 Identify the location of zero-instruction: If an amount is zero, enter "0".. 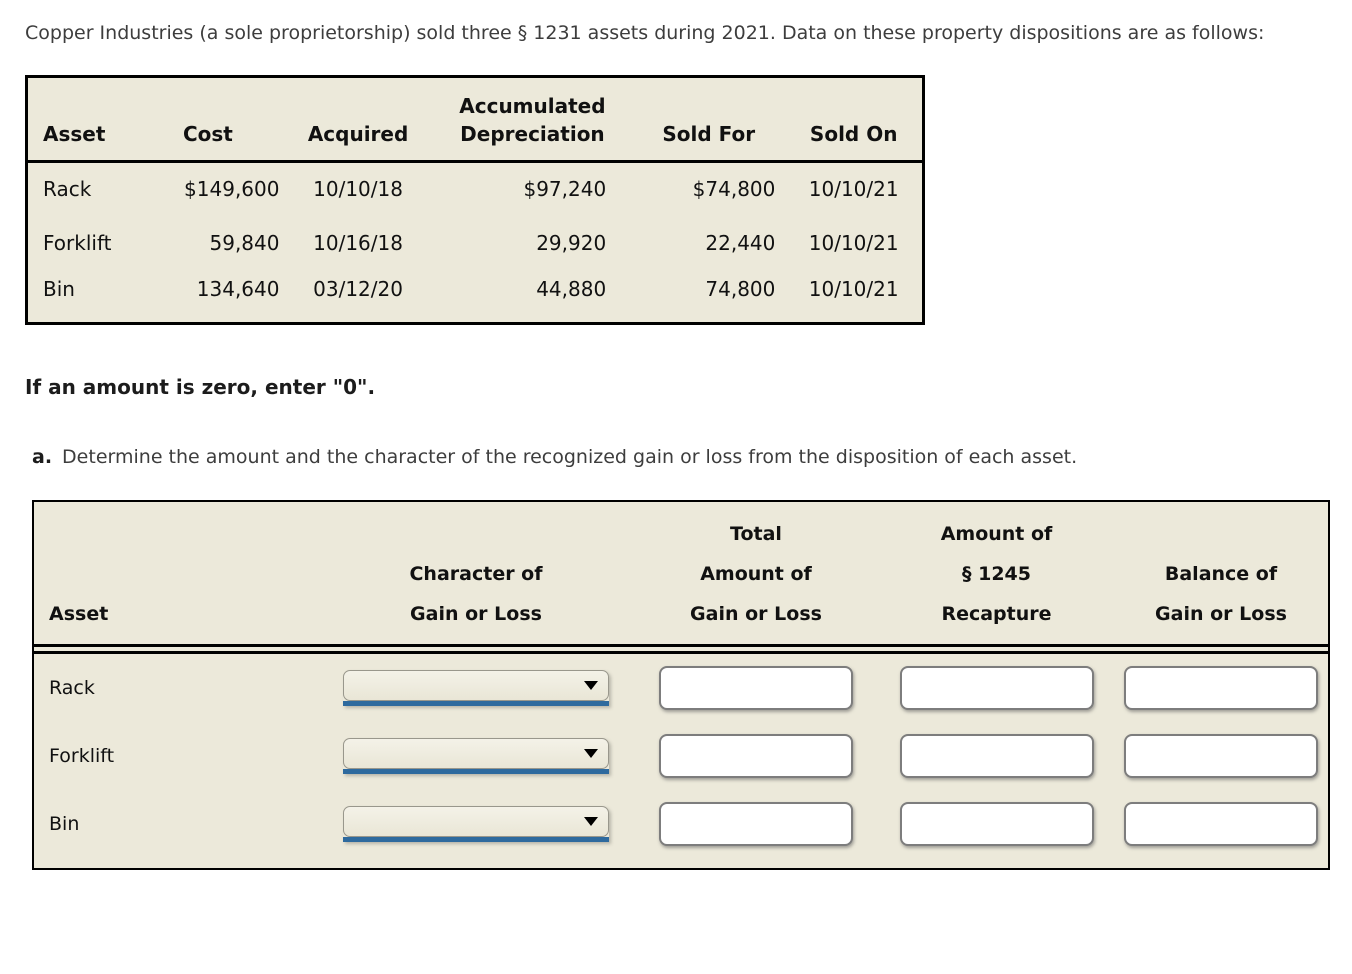
(200, 387).